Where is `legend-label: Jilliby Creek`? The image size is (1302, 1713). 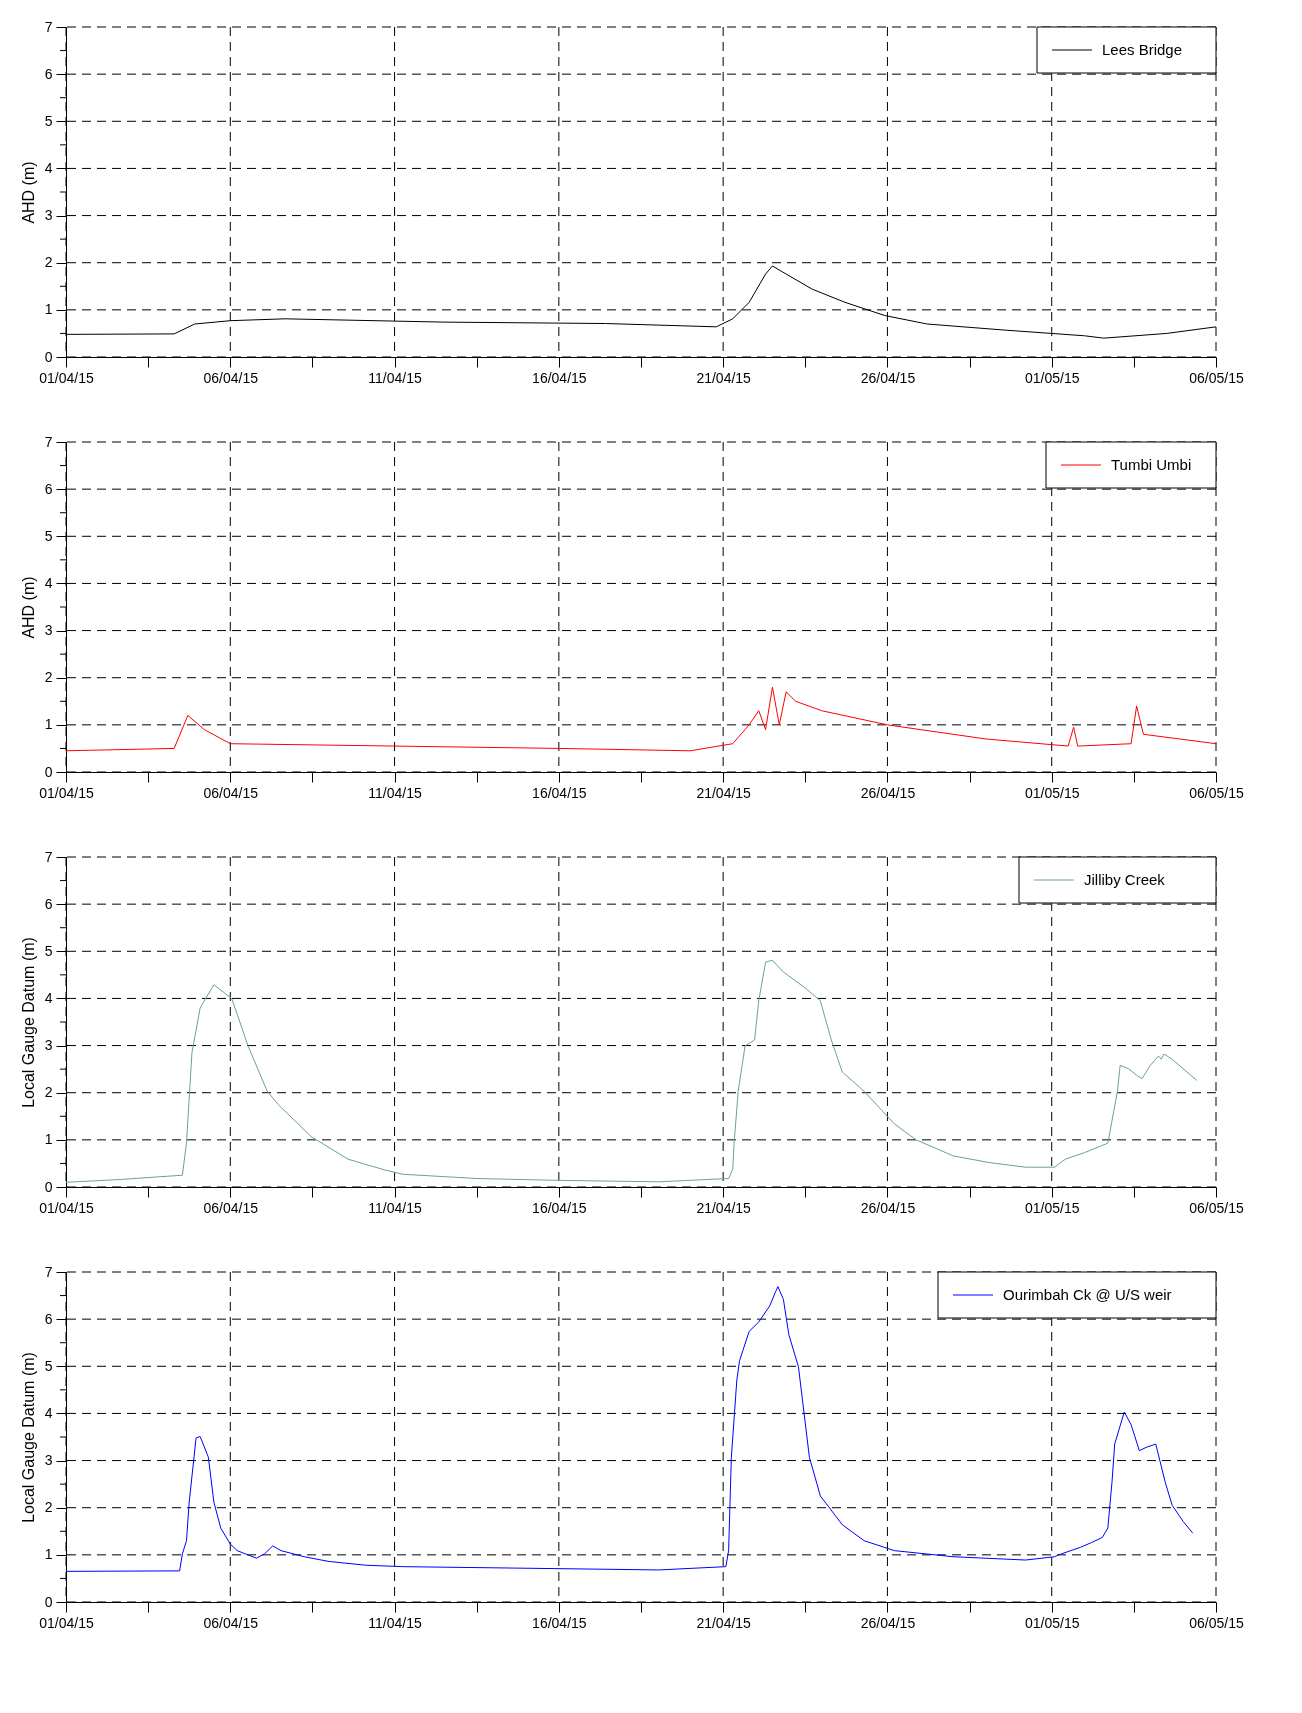
legend-label: Jilliby Creek is located at coordinates (1125, 879).